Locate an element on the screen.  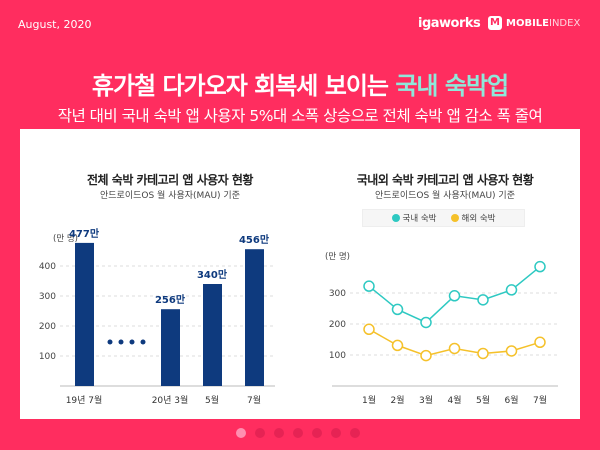
bar-x-tick: 7월 is located at coordinates (254, 400).